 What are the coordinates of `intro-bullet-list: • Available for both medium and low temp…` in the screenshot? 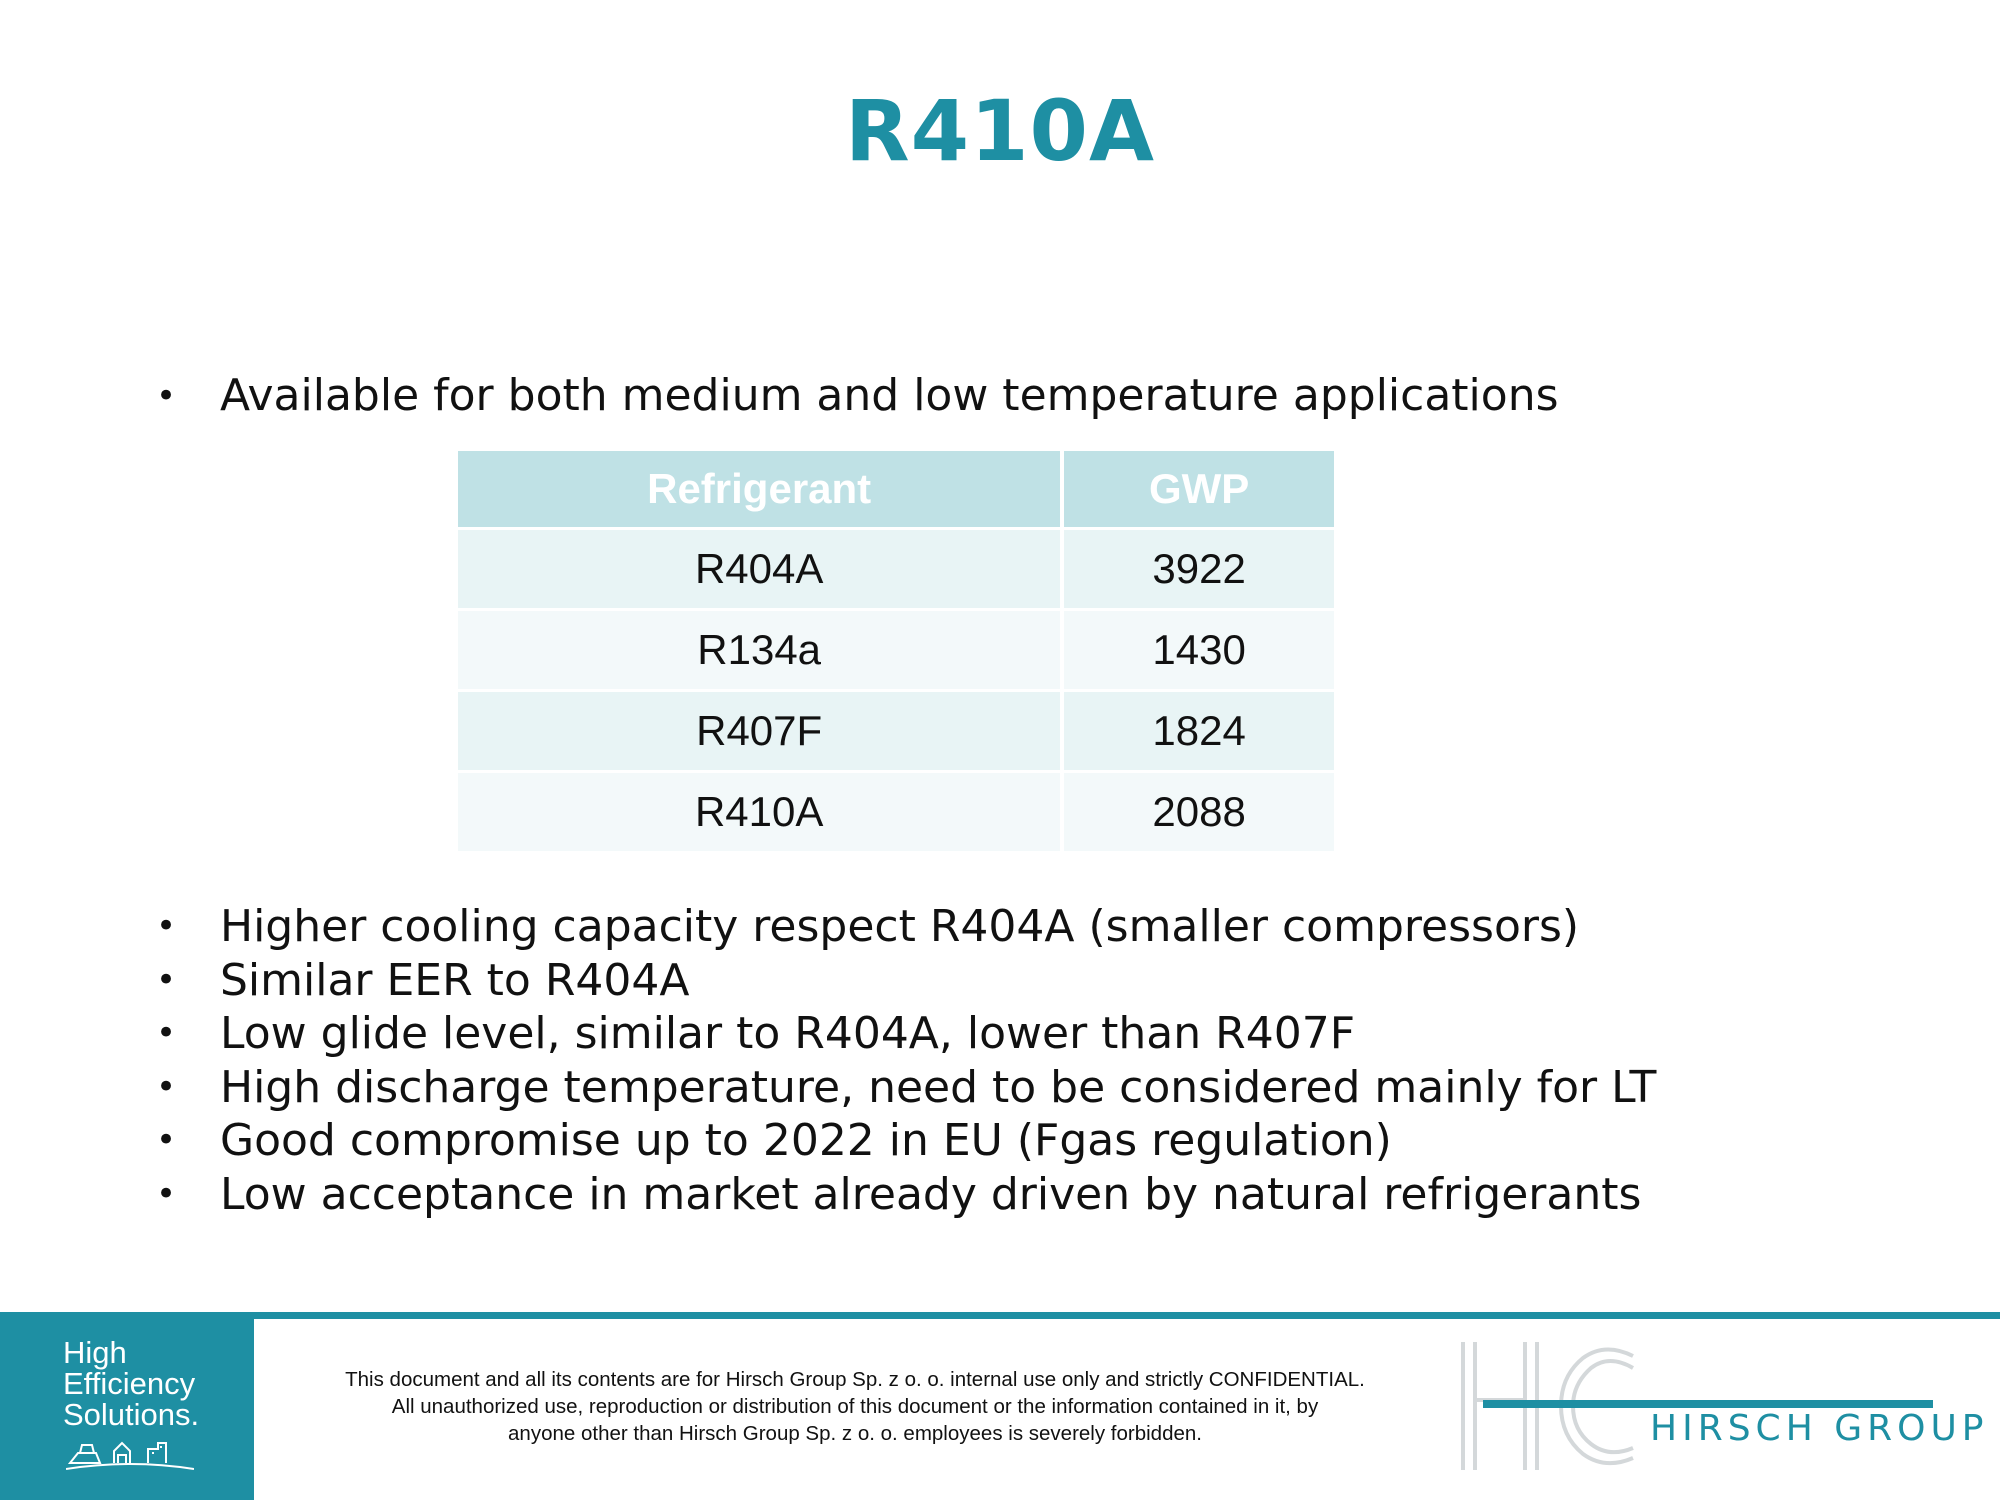 It's located at (854, 396).